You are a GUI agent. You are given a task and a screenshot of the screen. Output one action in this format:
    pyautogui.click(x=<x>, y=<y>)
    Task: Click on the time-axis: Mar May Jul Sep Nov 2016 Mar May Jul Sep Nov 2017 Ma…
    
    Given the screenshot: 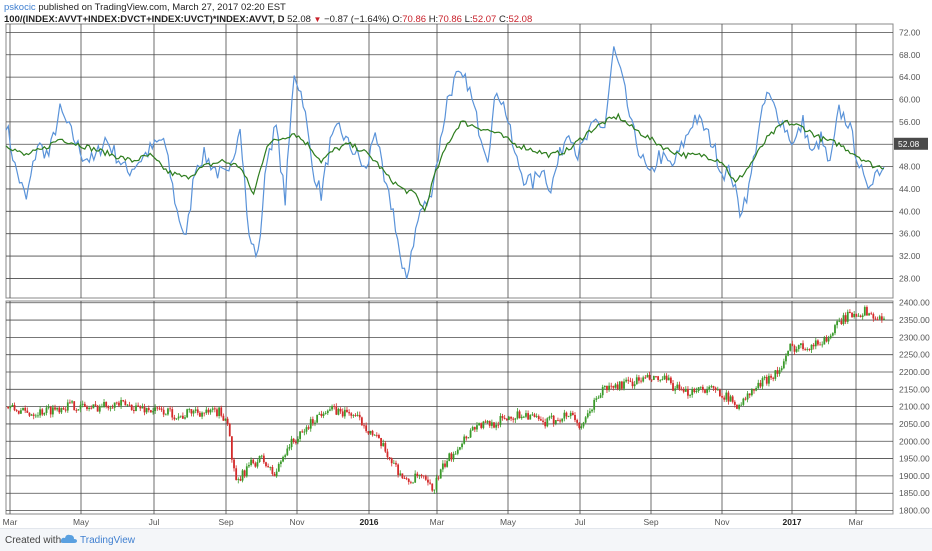 What is the action you would take?
    pyautogui.click(x=433, y=522)
    